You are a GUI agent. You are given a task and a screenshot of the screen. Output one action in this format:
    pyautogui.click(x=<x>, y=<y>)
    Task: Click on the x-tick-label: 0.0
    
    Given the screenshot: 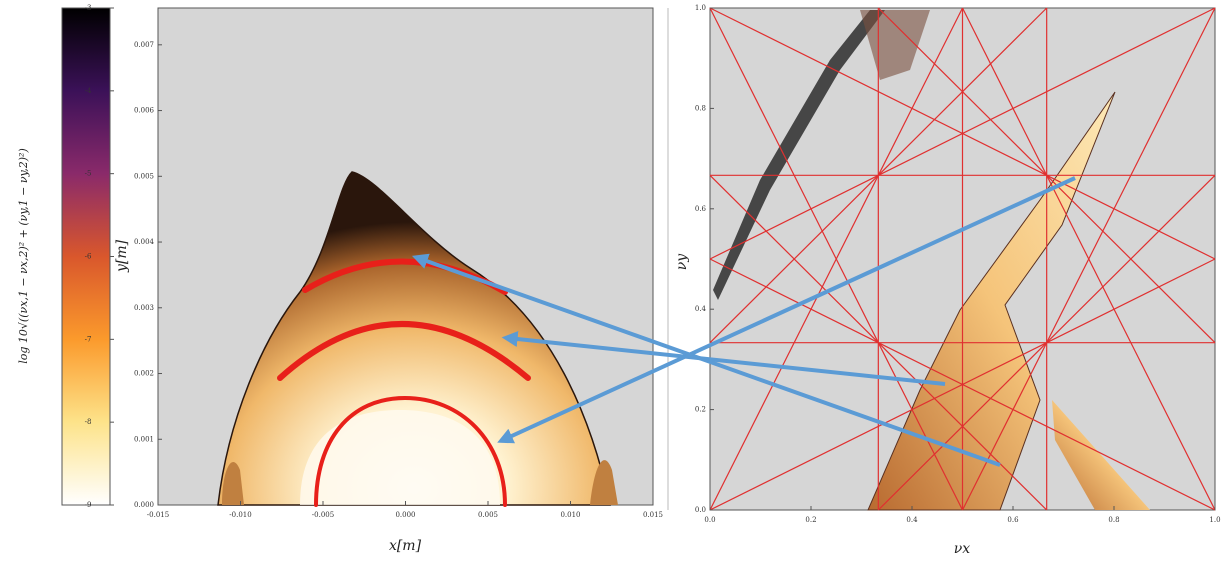 What is the action you would take?
    pyautogui.click(x=709, y=520)
    